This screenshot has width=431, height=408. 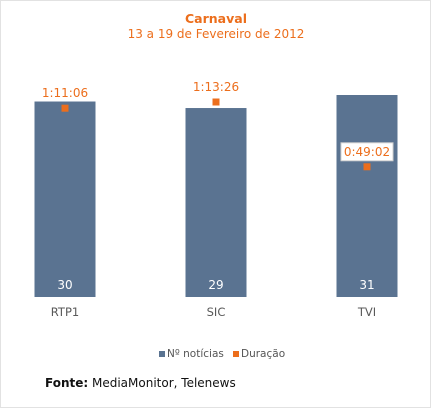 I want to click on source-note: Fonte: MediaMonitor, Telenews, so click(x=140, y=383).